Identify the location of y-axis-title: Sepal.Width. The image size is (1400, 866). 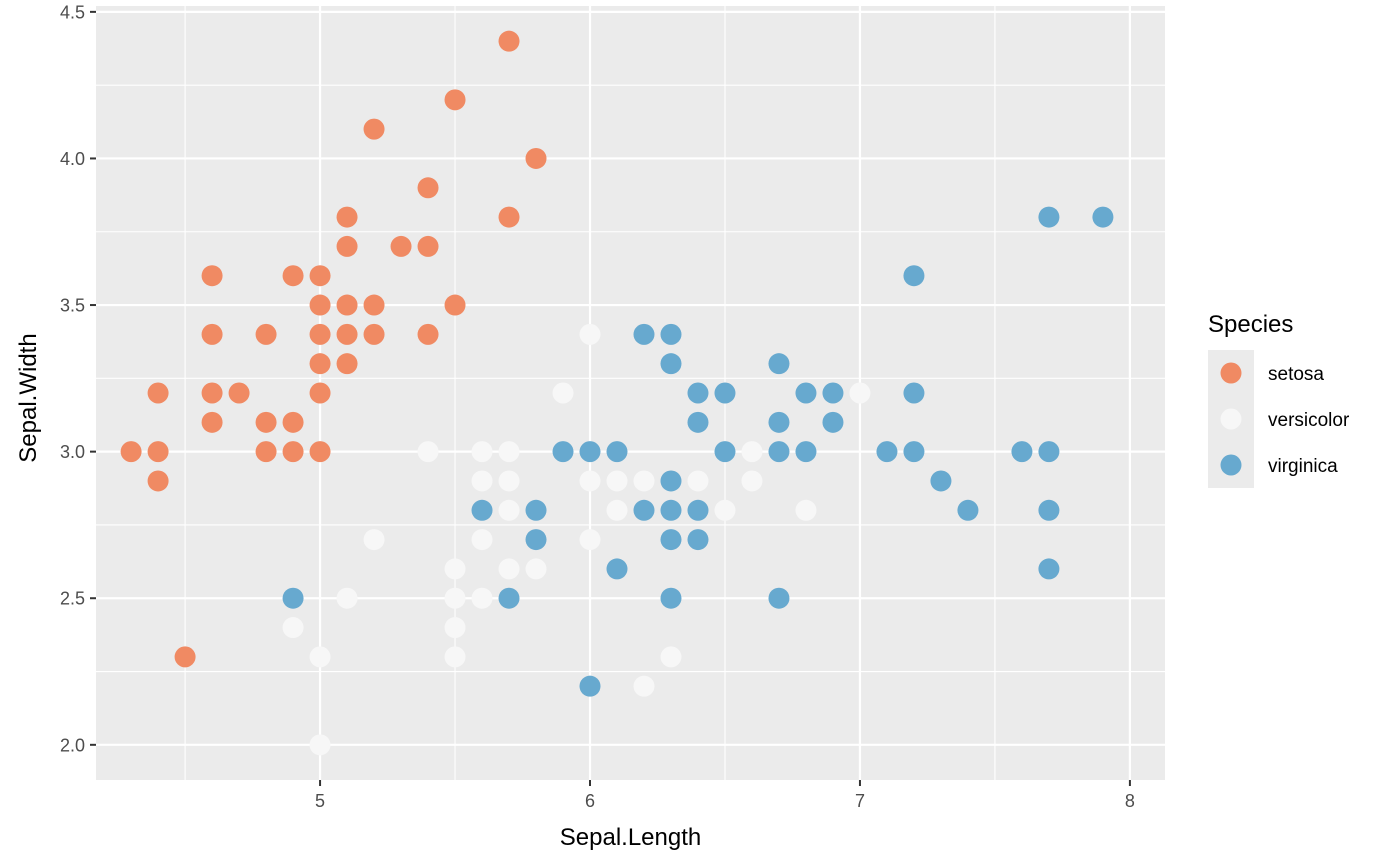
(28, 397).